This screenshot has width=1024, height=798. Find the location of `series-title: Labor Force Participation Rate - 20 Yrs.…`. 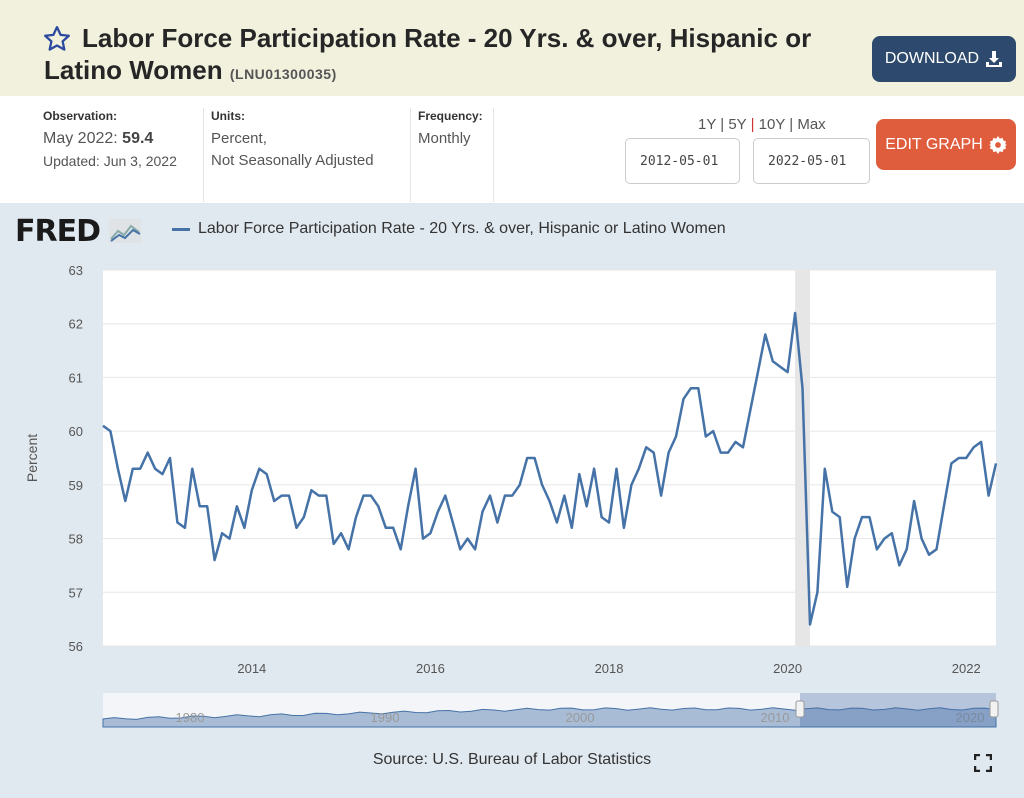

series-title: Labor Force Participation Rate - 20 Yrs.… is located at coordinates (428, 54).